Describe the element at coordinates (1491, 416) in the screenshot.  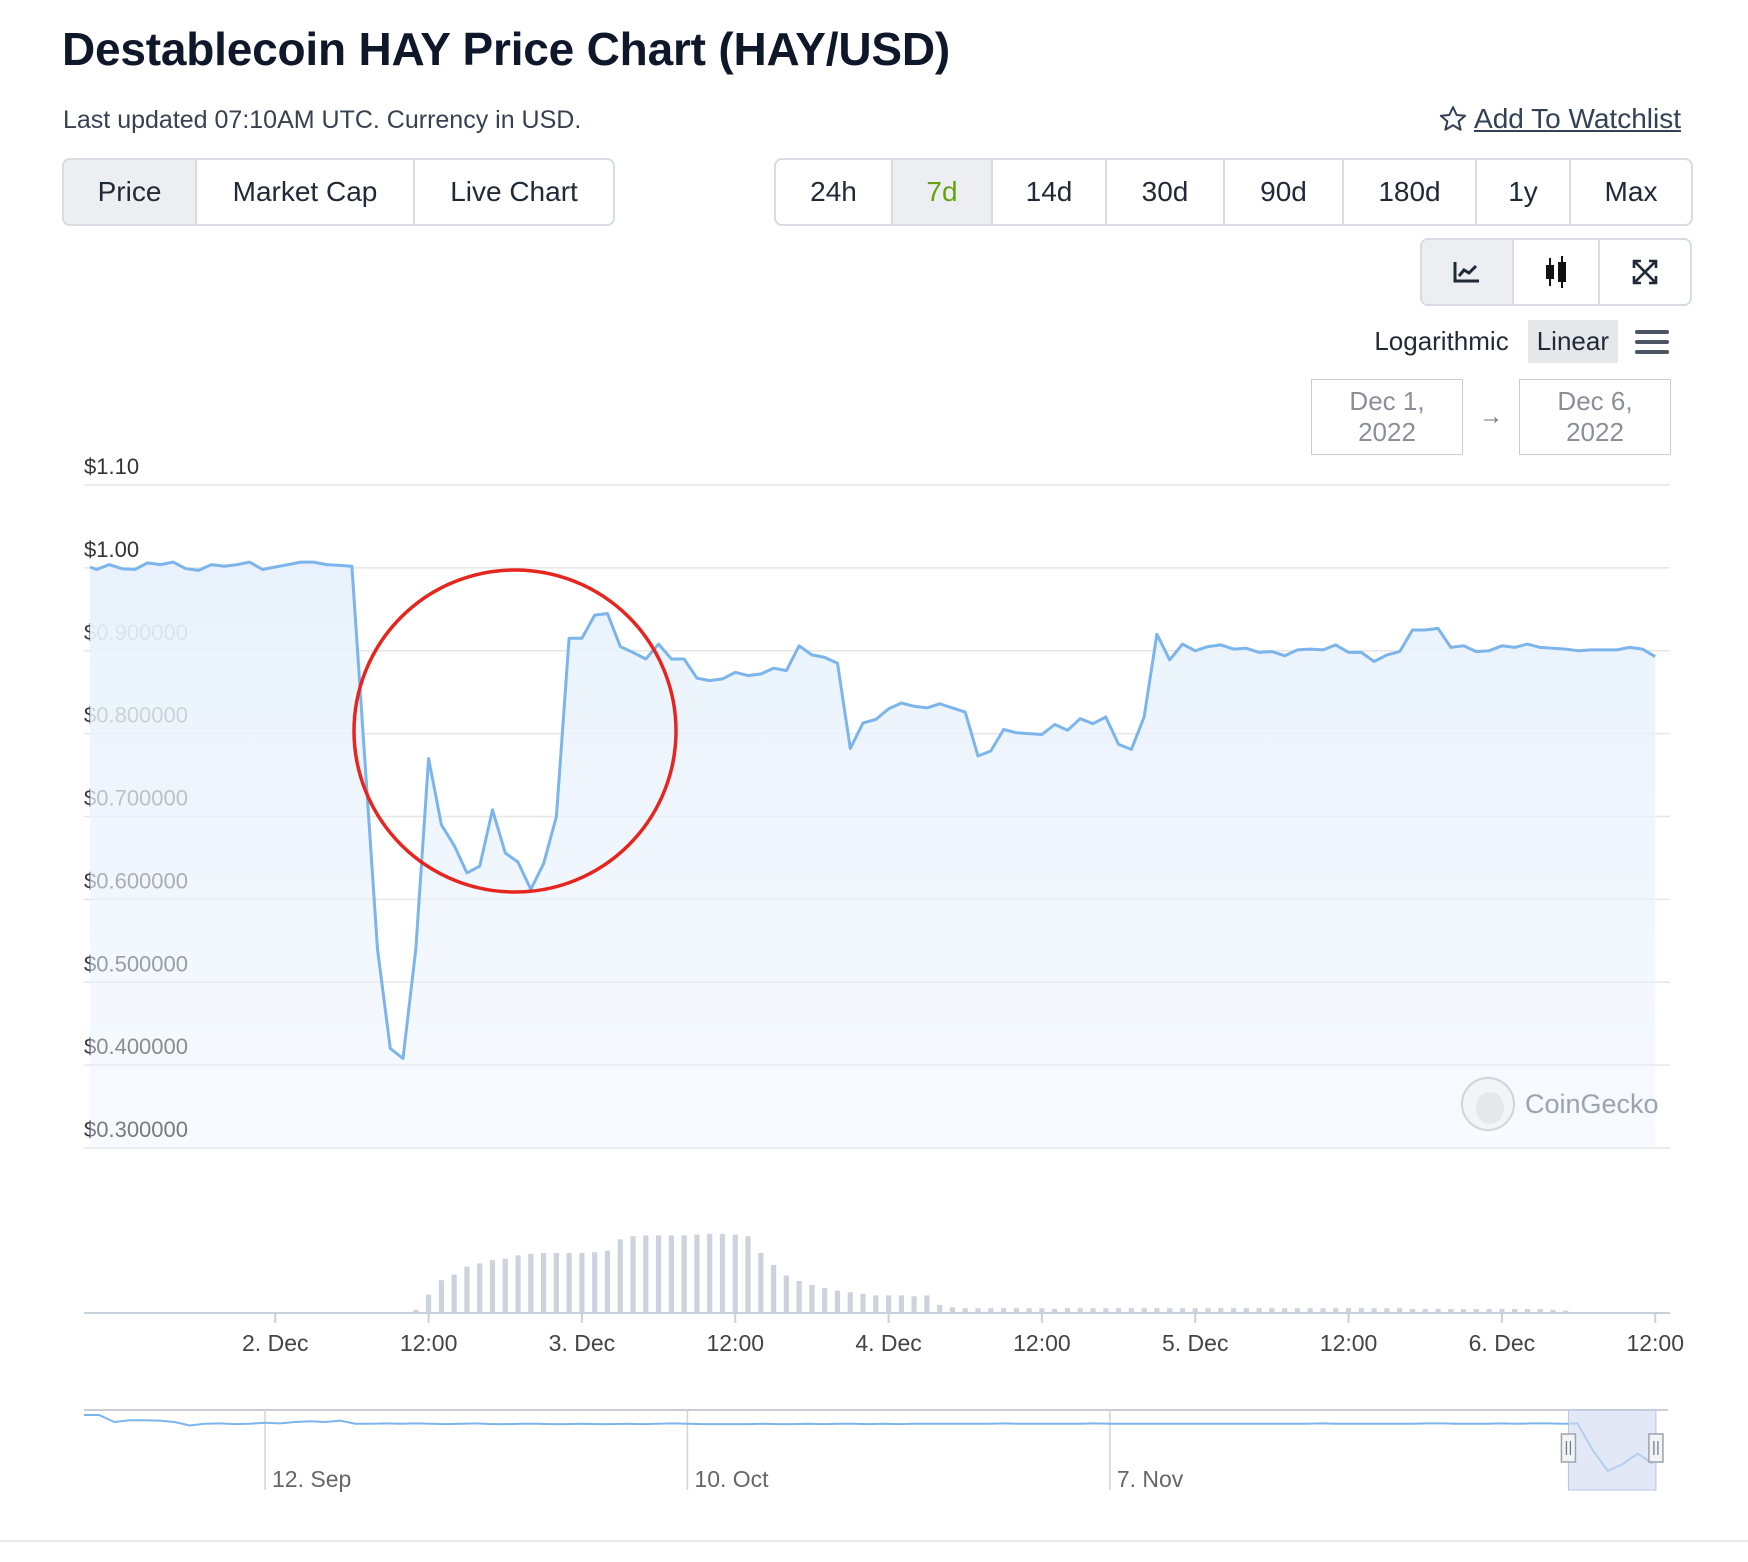
I see `arrow-right-icon: →` at that location.